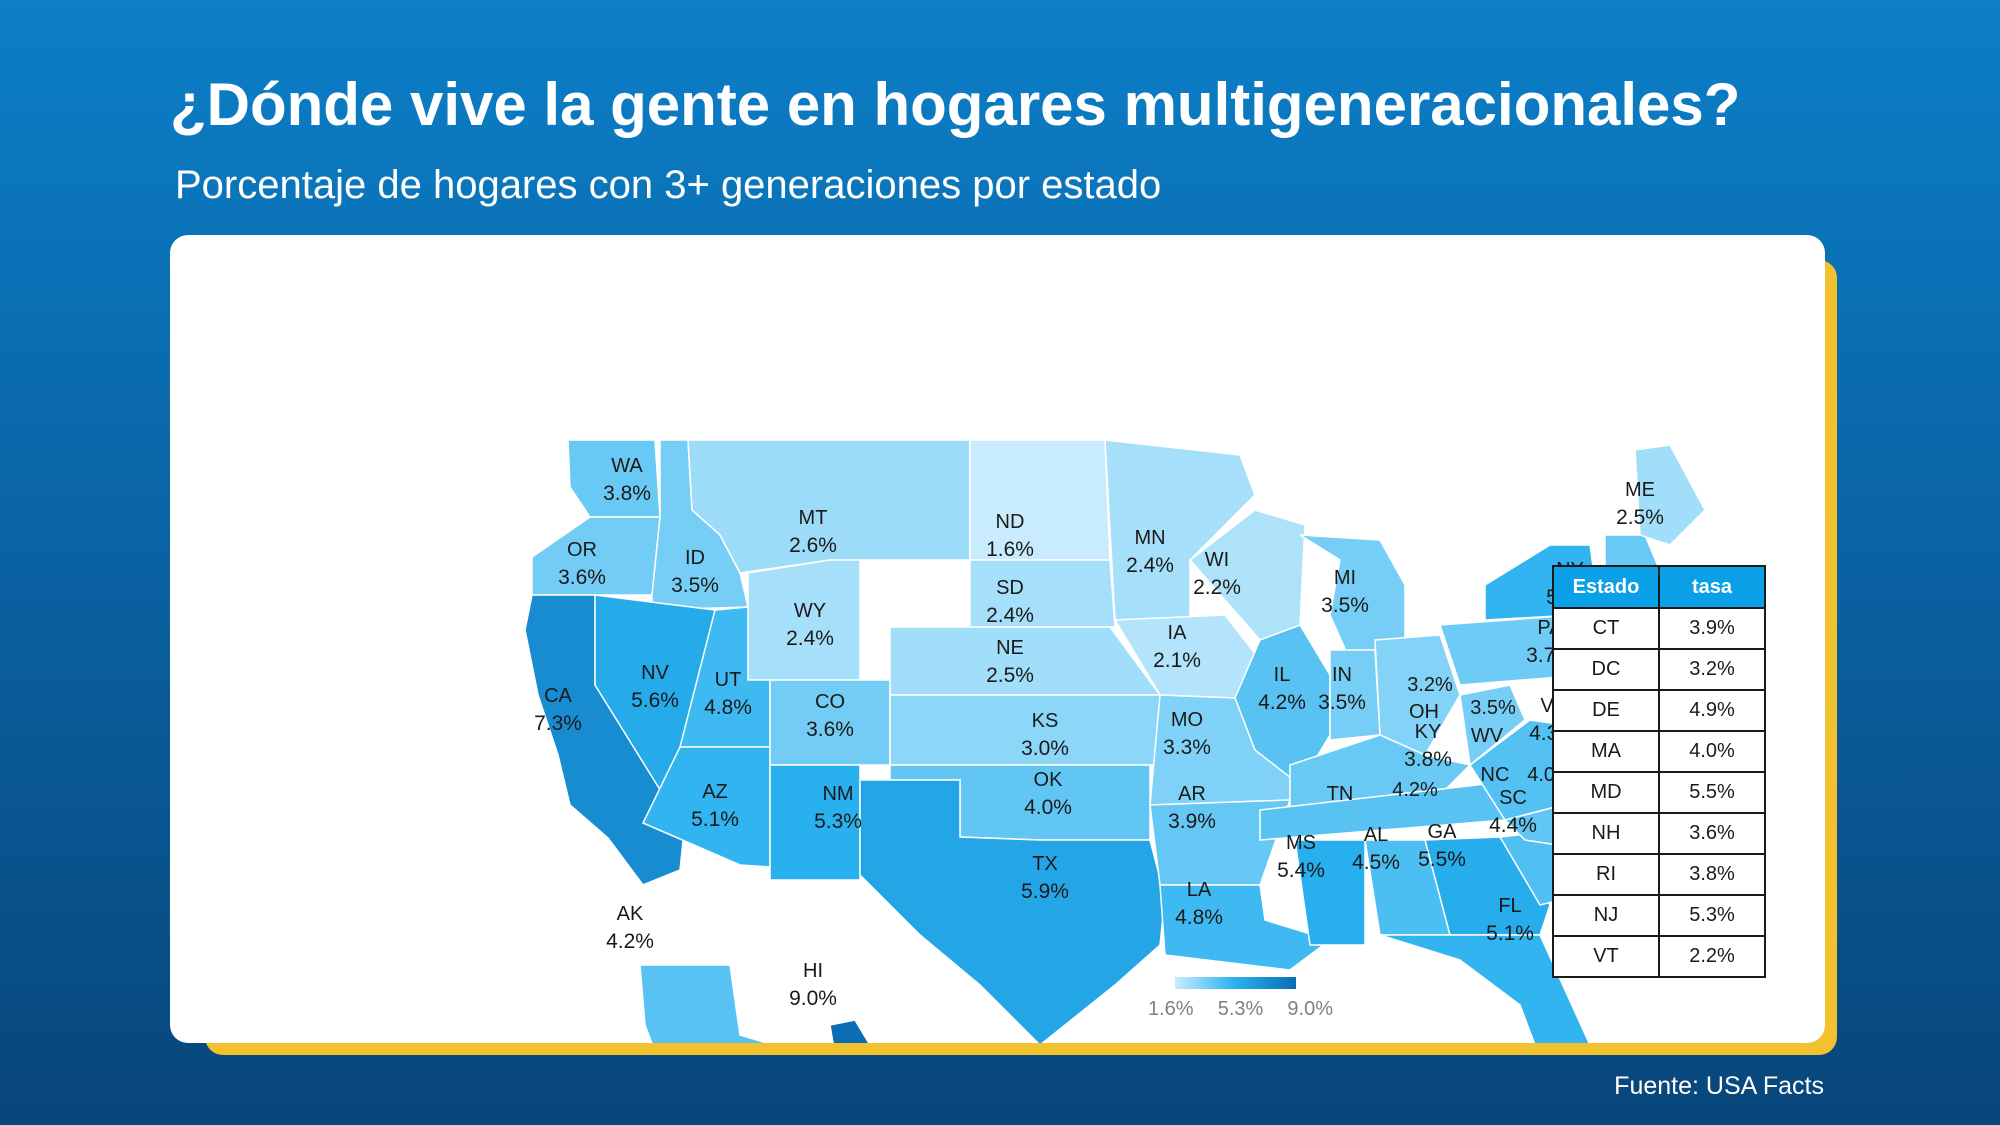  What do you see at coordinates (1719, 1086) in the screenshot?
I see `source-credit: Fuente: USA Facts` at bounding box center [1719, 1086].